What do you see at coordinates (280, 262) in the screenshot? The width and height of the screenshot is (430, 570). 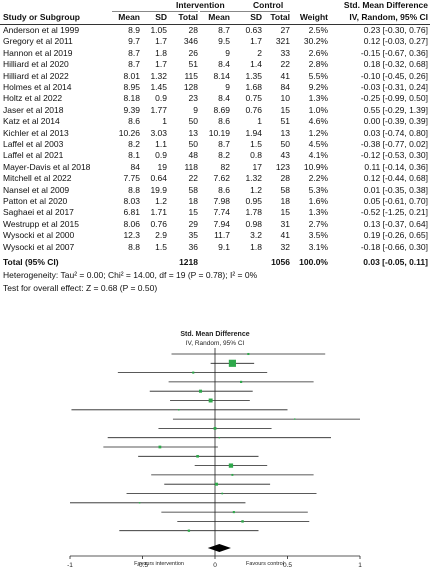 I see `total-n2: 1056` at bounding box center [280, 262].